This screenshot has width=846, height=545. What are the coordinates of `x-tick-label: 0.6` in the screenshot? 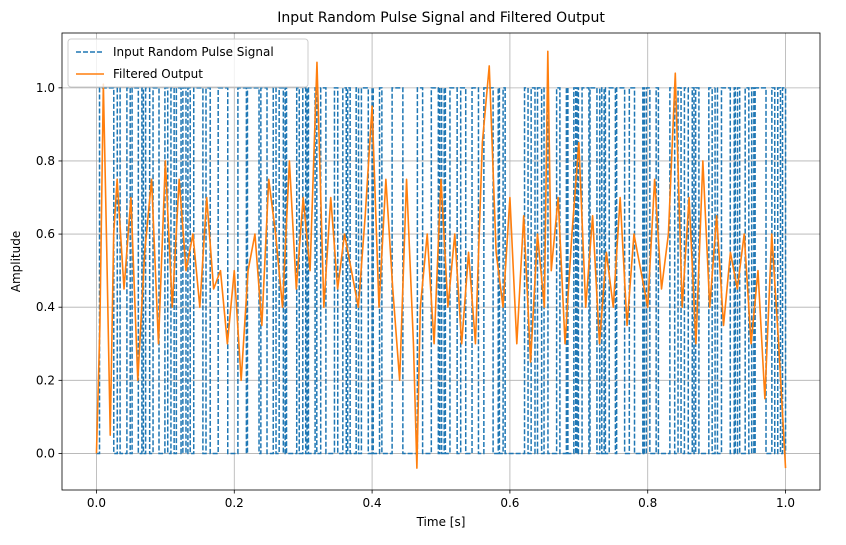 It's located at (509, 503).